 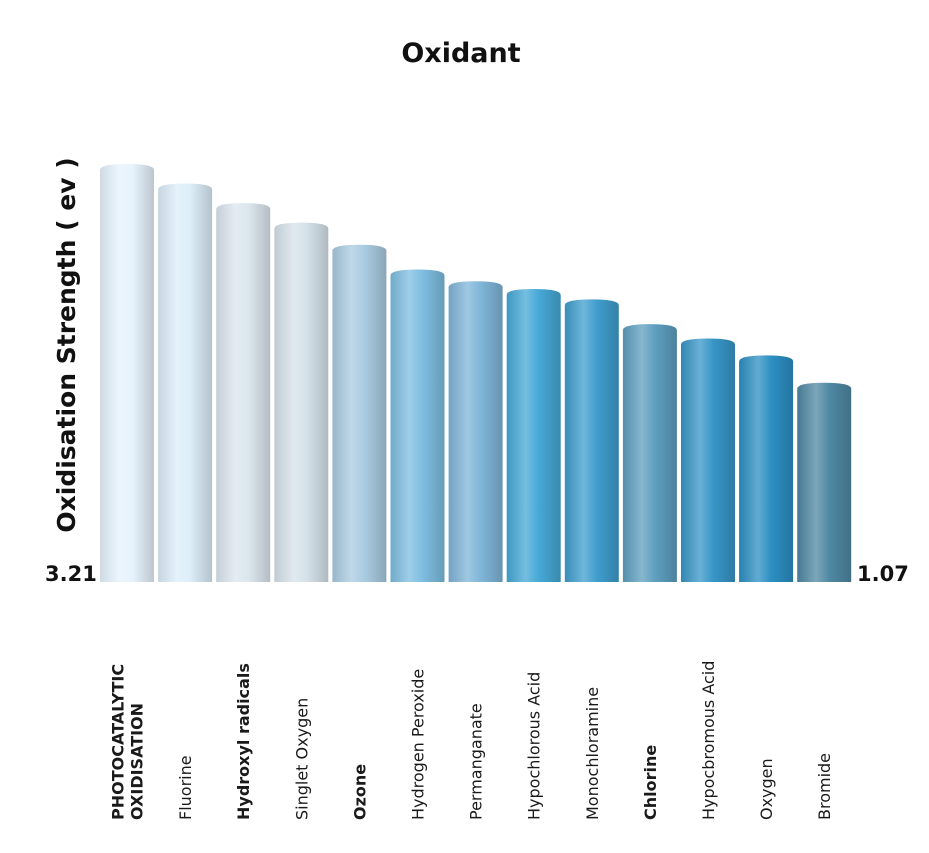 I want to click on bar-monochloramine, so click(x=591, y=440).